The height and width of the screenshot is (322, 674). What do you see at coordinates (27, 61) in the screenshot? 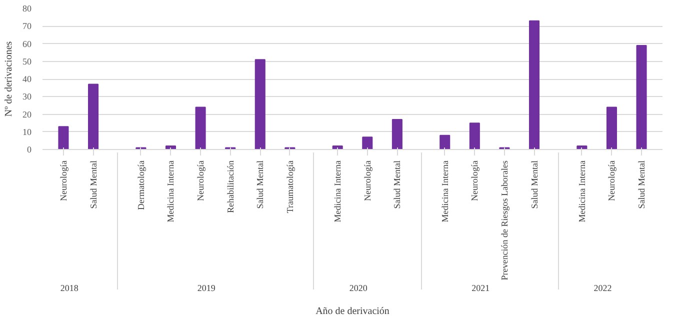
I see `y-tick-label: 50` at bounding box center [27, 61].